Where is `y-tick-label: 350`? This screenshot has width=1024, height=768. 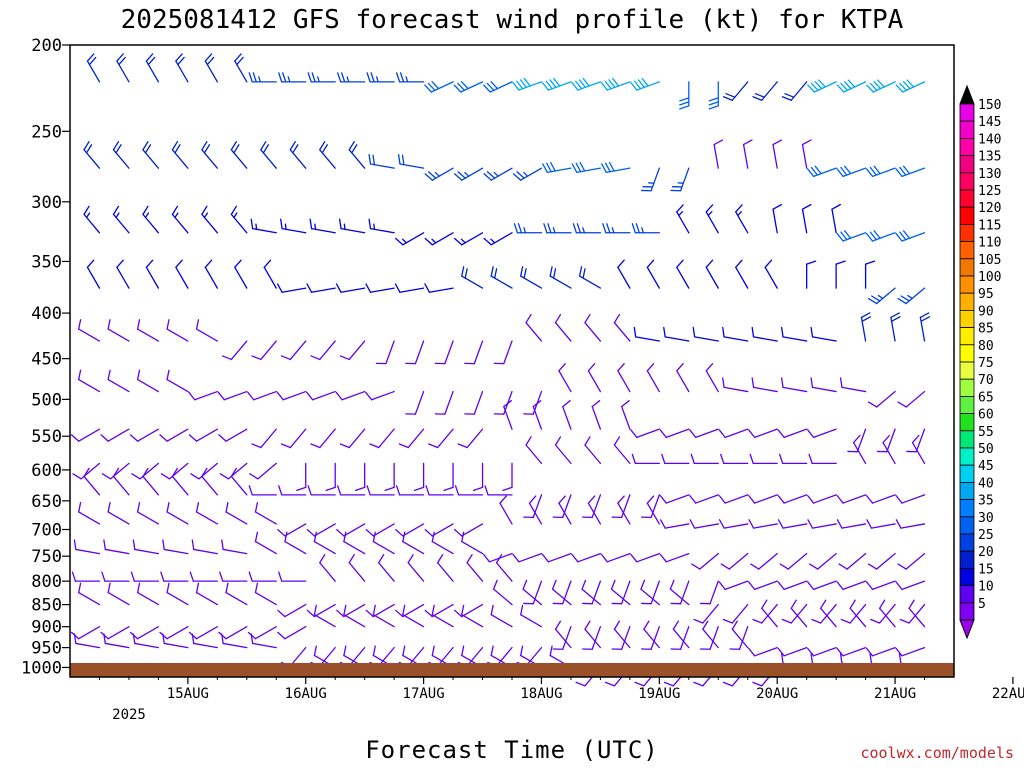 y-tick-label: 350 is located at coordinates (46, 262).